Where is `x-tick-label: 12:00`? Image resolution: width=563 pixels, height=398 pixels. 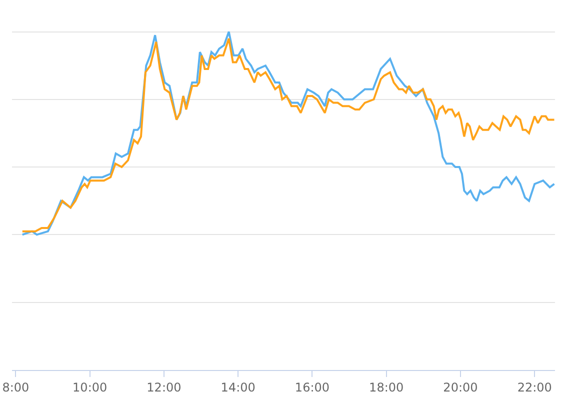 x-tick-label: 12:00 is located at coordinates (164, 387).